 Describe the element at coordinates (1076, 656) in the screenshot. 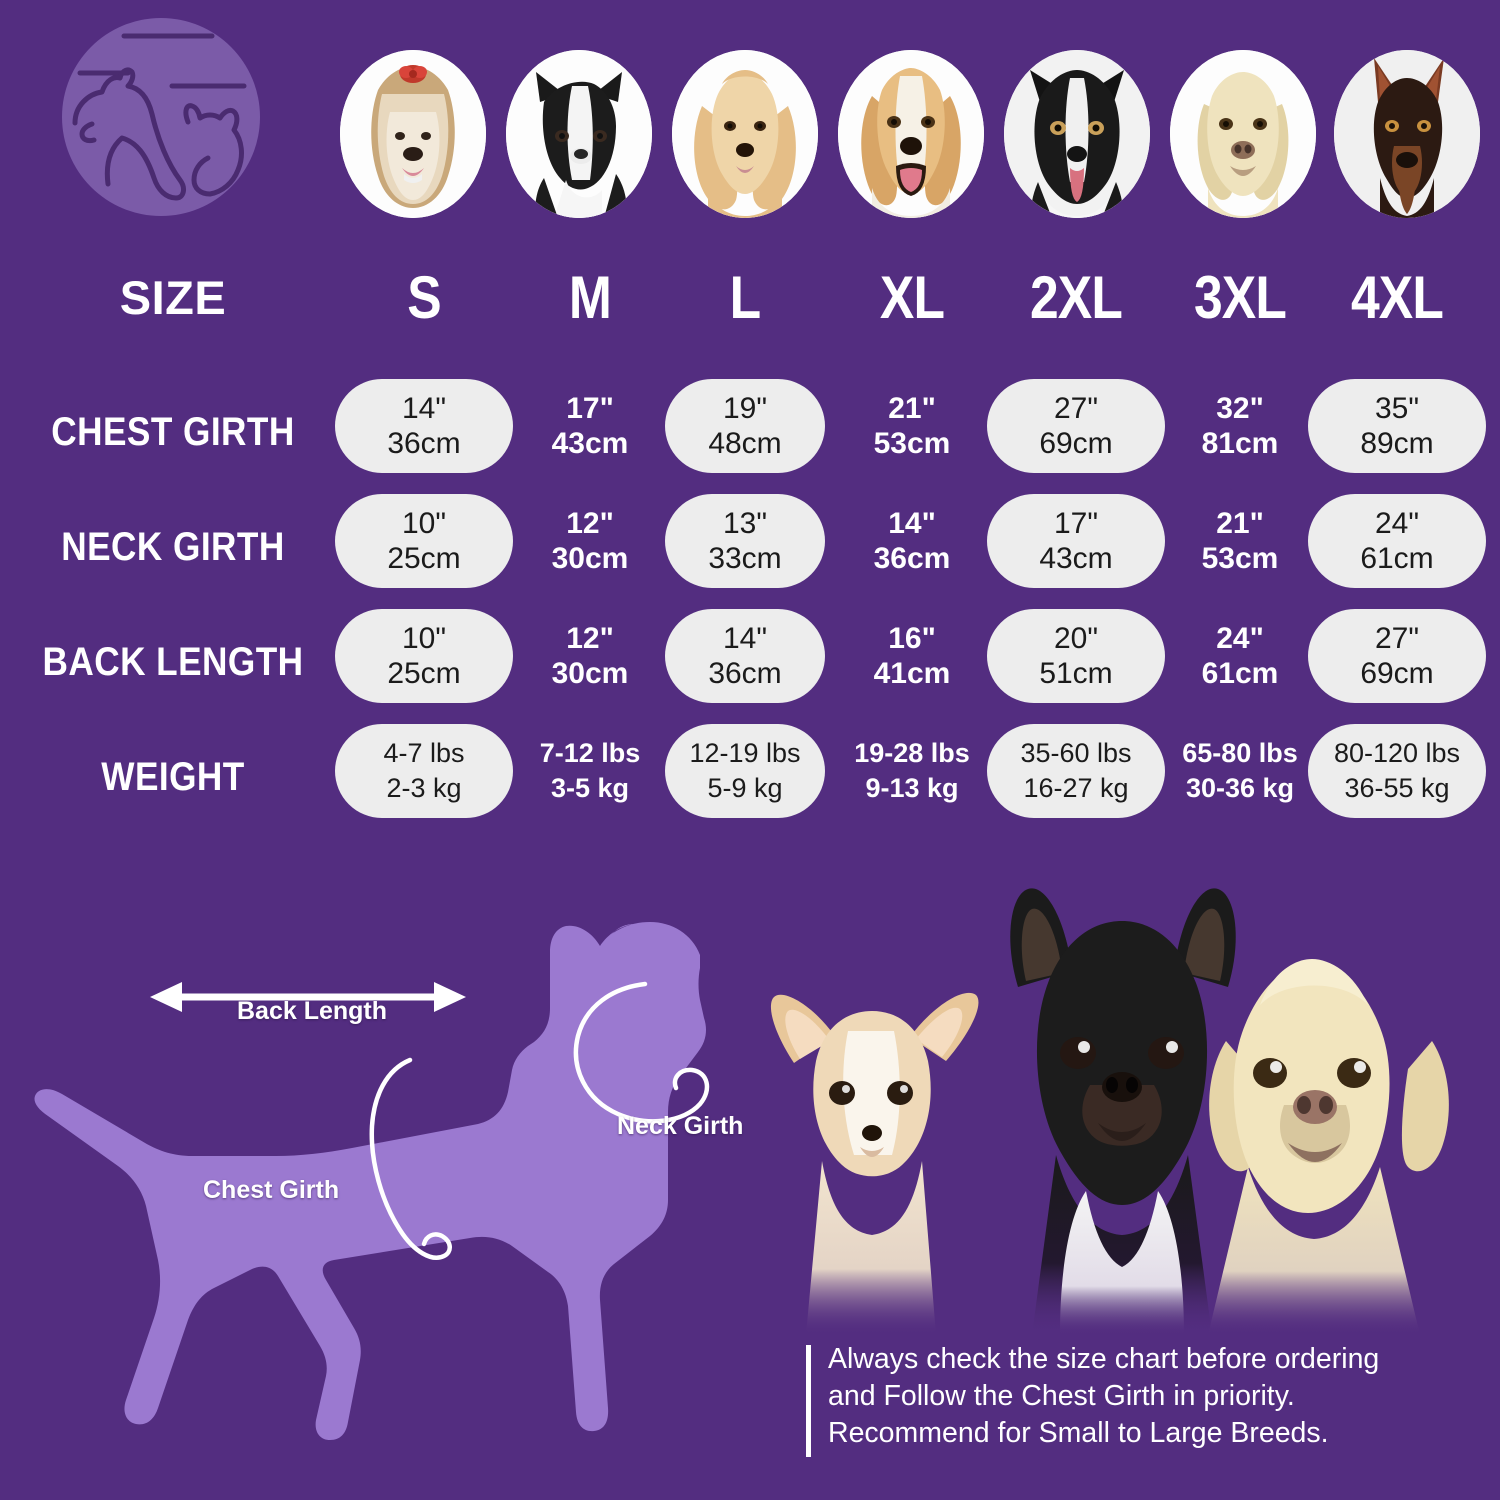

I see `cell-2xl-back-length: 20" 51cm` at that location.